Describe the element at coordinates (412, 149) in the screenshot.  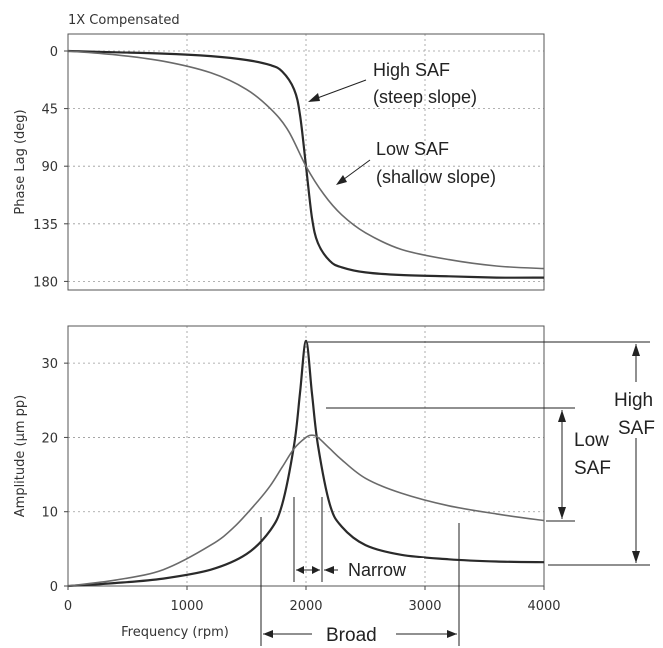
I see `phase-low-saf-label: Low SAF` at that location.